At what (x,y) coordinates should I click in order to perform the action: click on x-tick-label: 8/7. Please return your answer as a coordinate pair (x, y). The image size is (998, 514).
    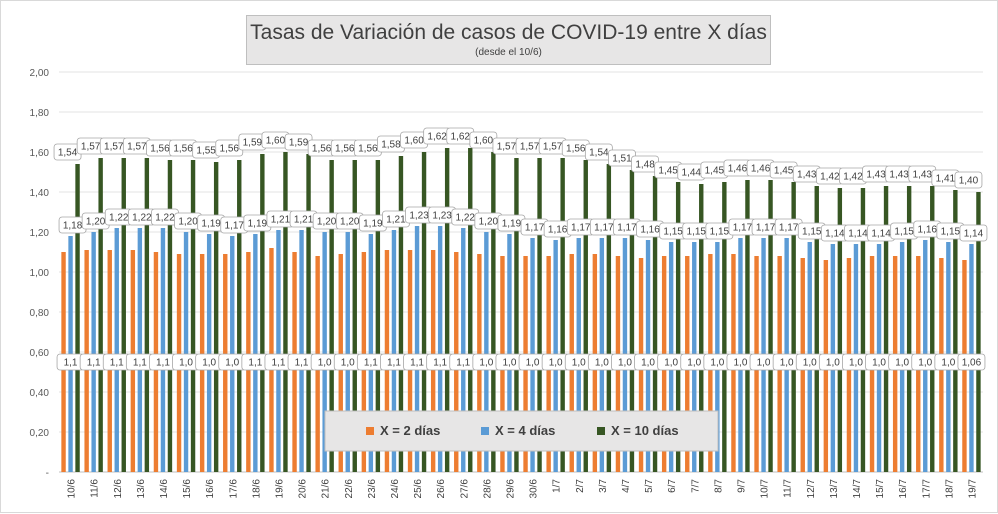
    Looking at the image, I should click on (718, 486).